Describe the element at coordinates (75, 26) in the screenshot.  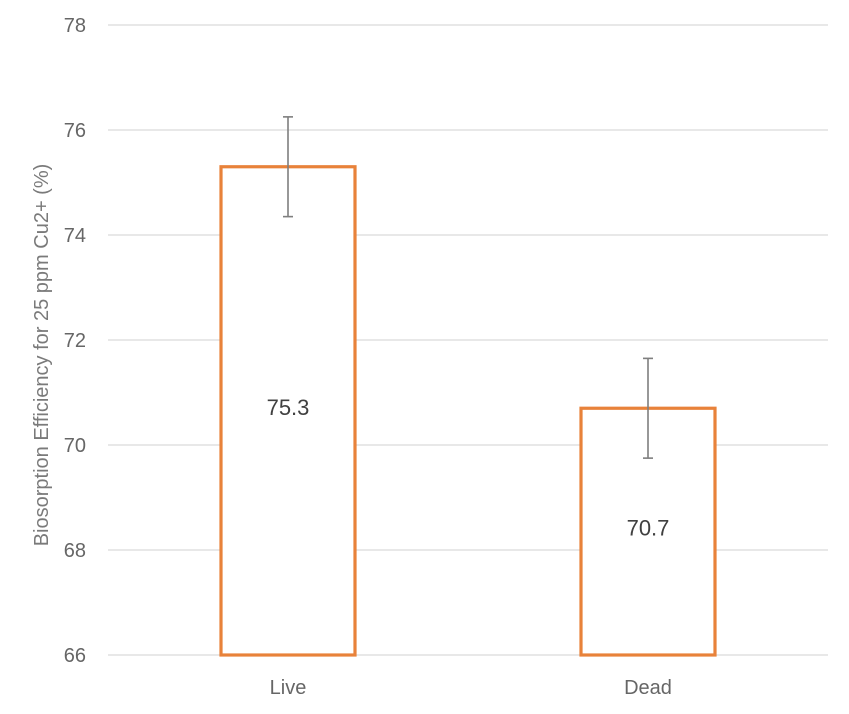
I see `y-tick-label: 78` at that location.